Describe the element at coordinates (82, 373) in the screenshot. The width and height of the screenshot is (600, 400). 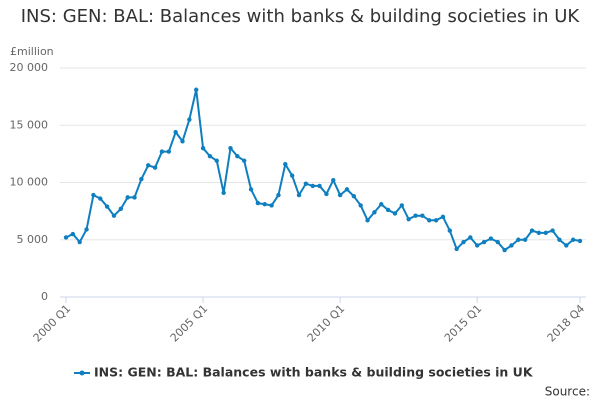
I see `legend-marker` at that location.